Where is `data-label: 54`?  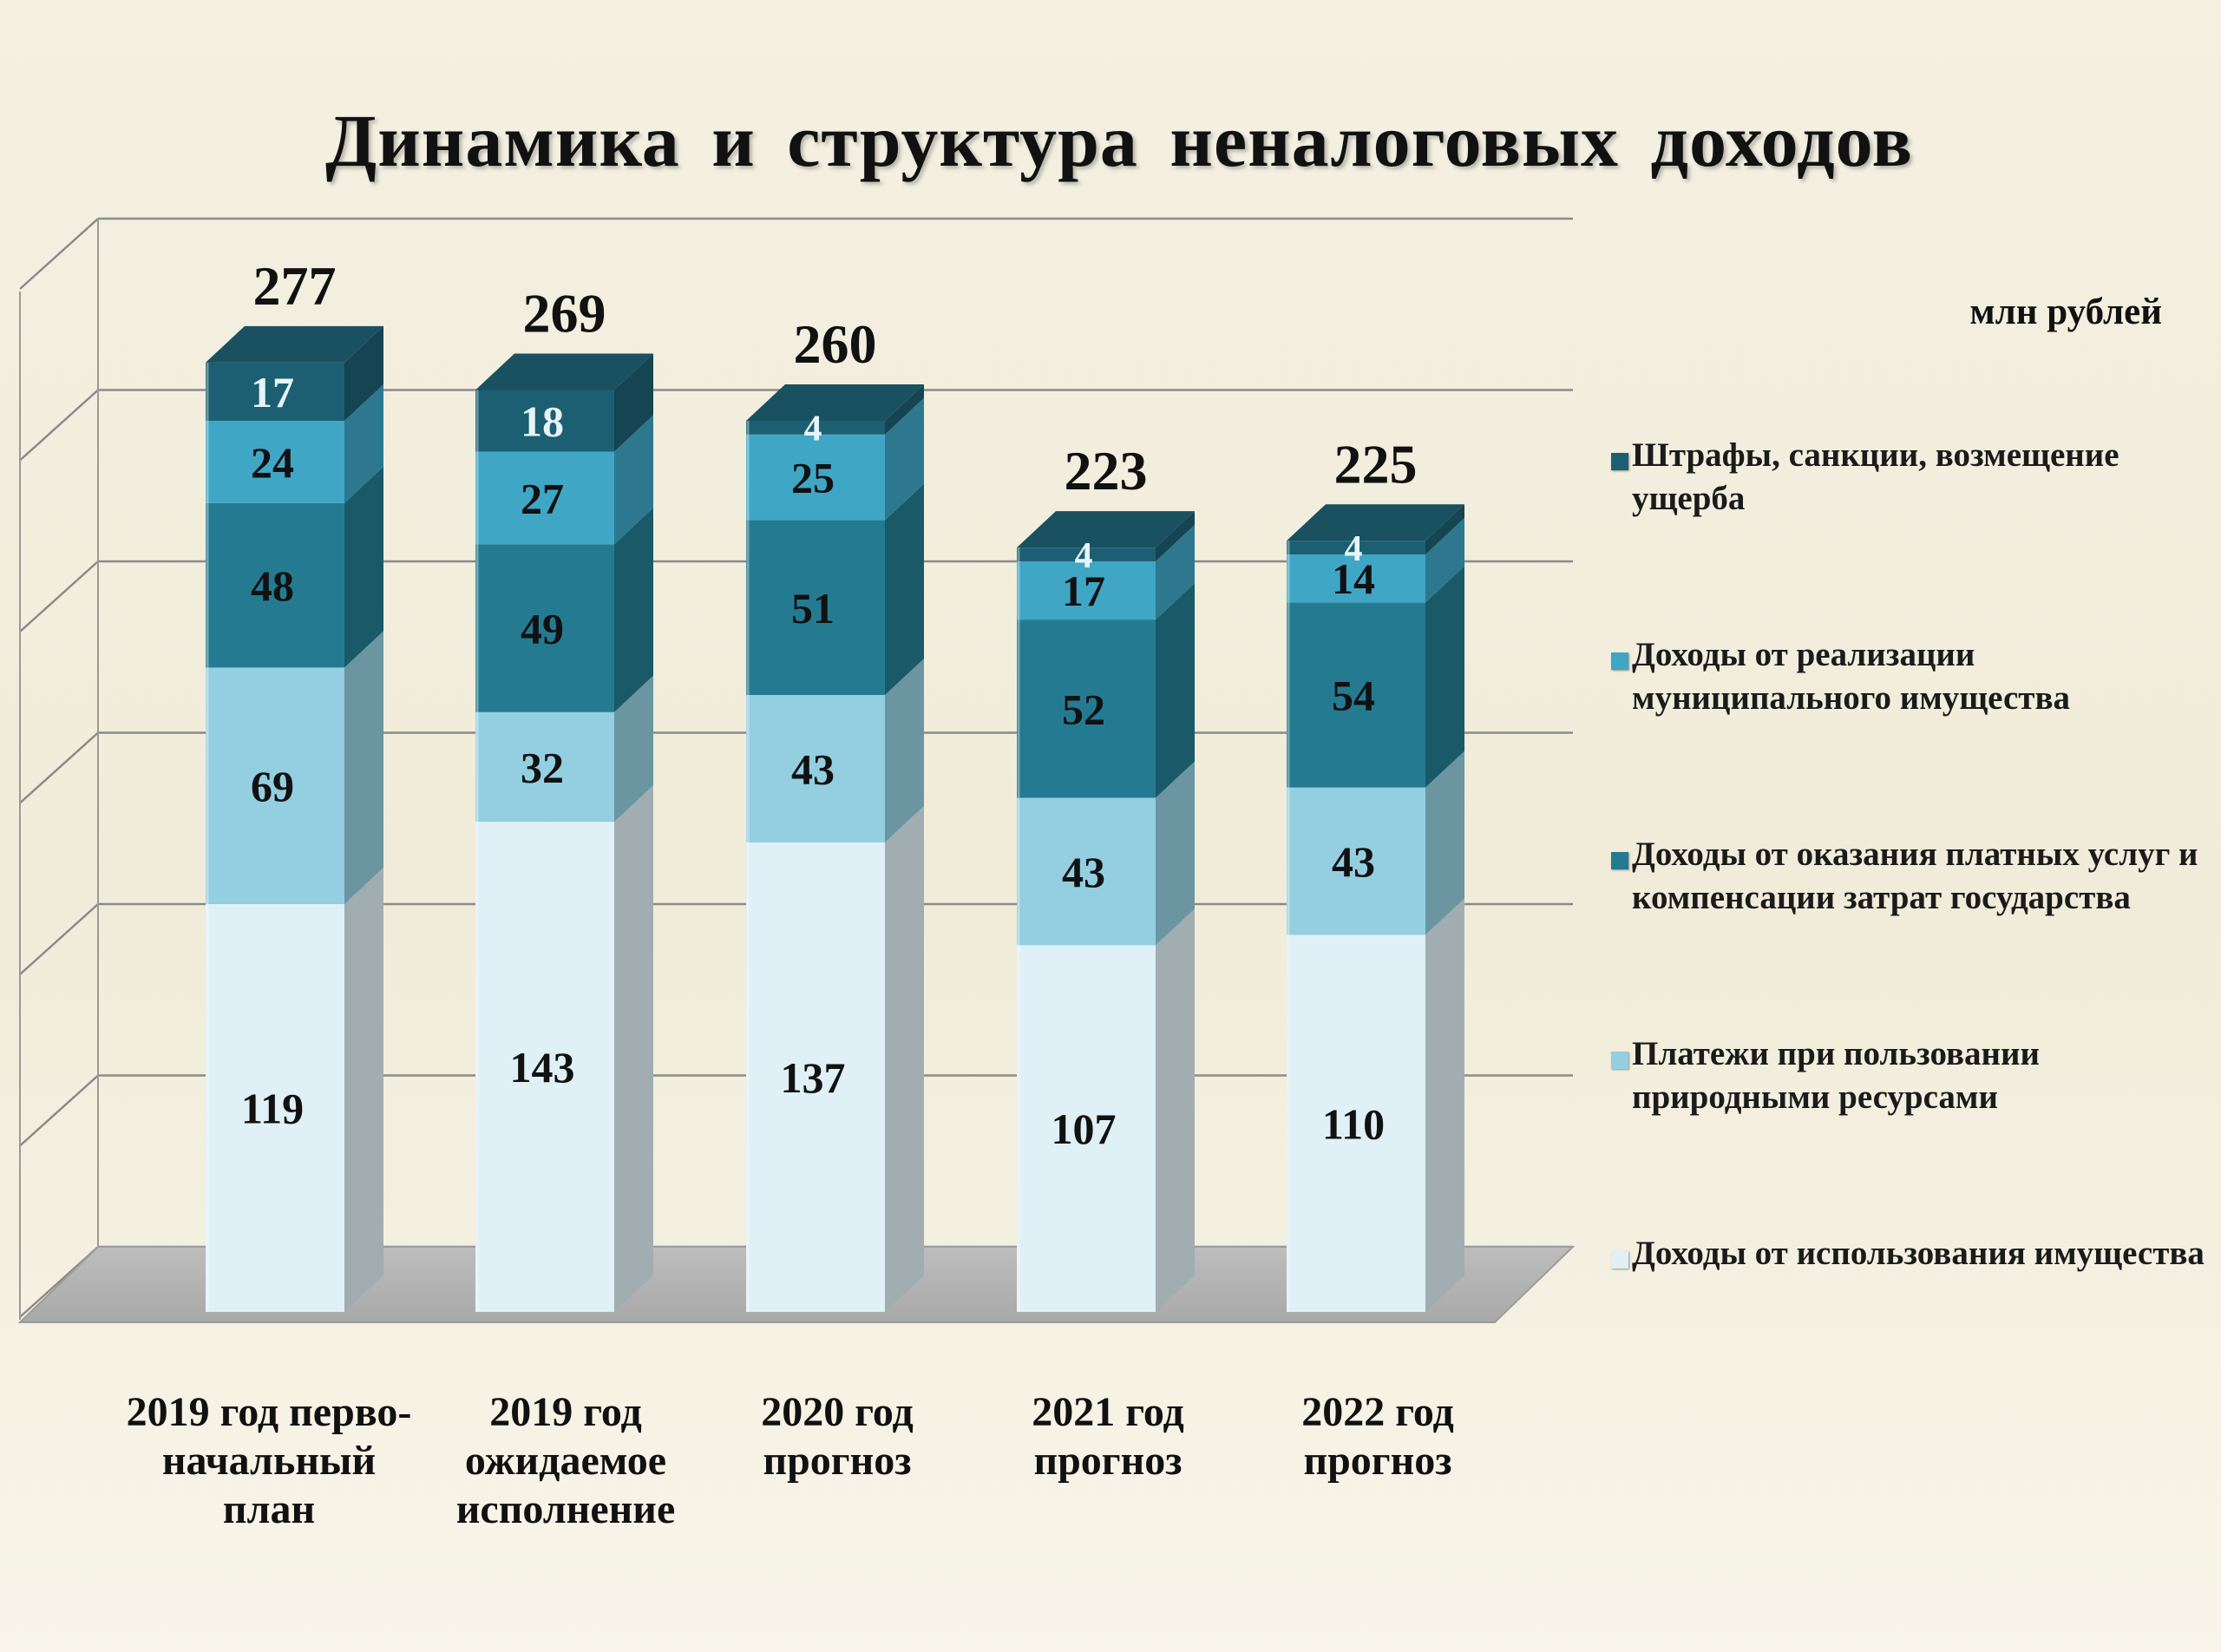
data-label: 54 is located at coordinates (1353, 696).